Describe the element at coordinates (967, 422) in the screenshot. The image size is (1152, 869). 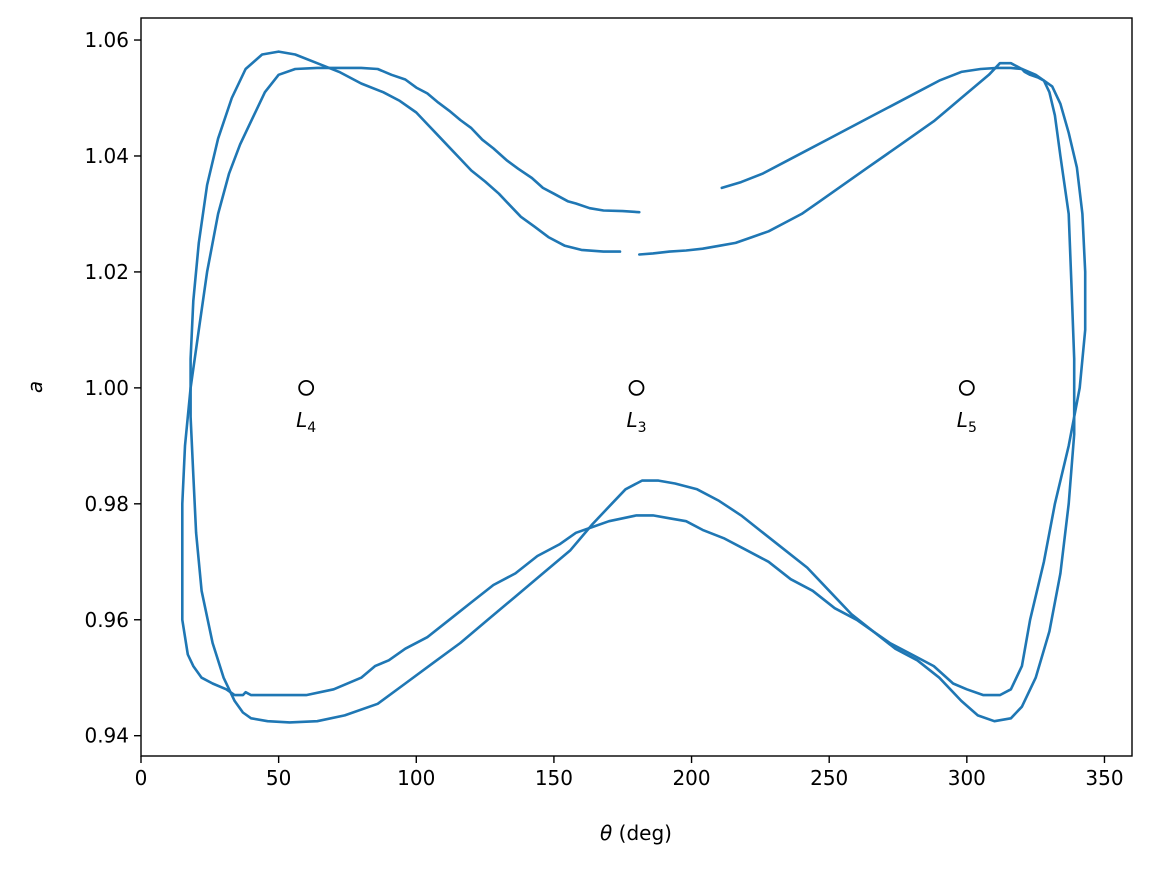
I see `point-label-l5: L5` at that location.